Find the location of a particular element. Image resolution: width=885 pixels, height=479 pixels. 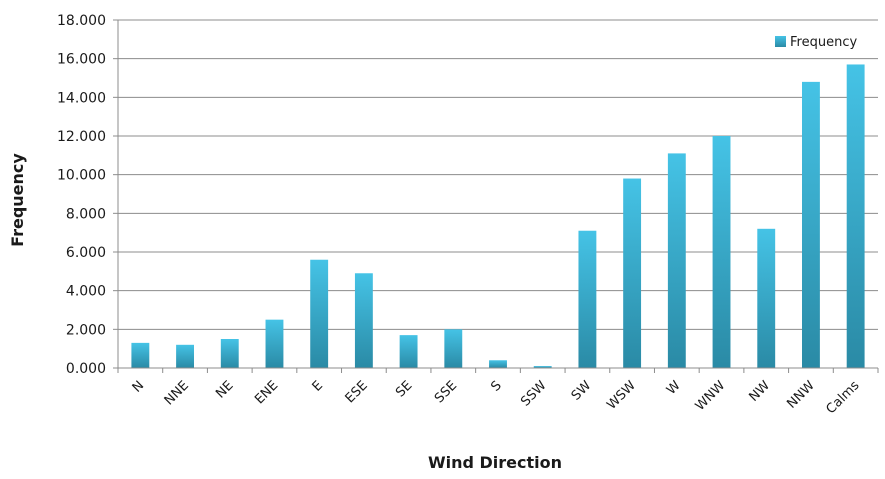

bar-e is located at coordinates (319, 313).